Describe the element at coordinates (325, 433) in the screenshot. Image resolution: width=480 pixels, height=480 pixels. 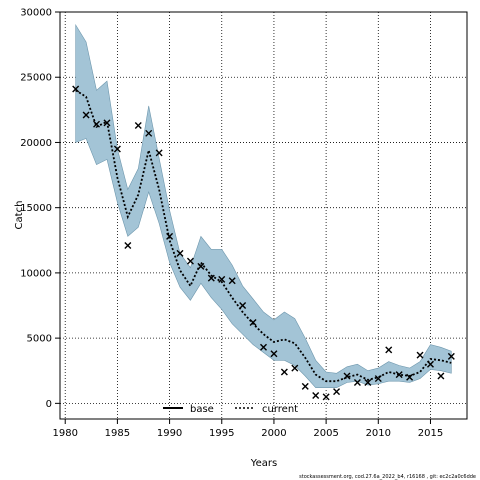
I see `x-tick-label: 2005` at that location.